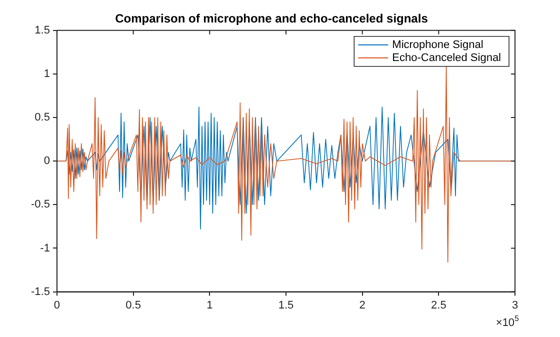 This screenshot has height=337, width=560. What do you see at coordinates (271, 19) in the screenshot?
I see `chart-title: Comparison of microphone and echo-canceled signals` at bounding box center [271, 19].